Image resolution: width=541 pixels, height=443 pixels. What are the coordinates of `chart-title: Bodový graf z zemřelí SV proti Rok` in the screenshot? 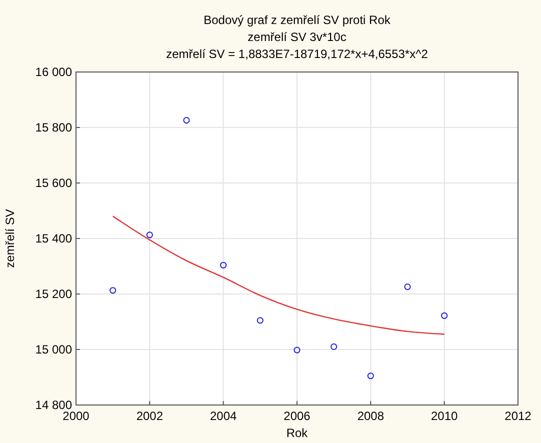 It's located at (298, 20).